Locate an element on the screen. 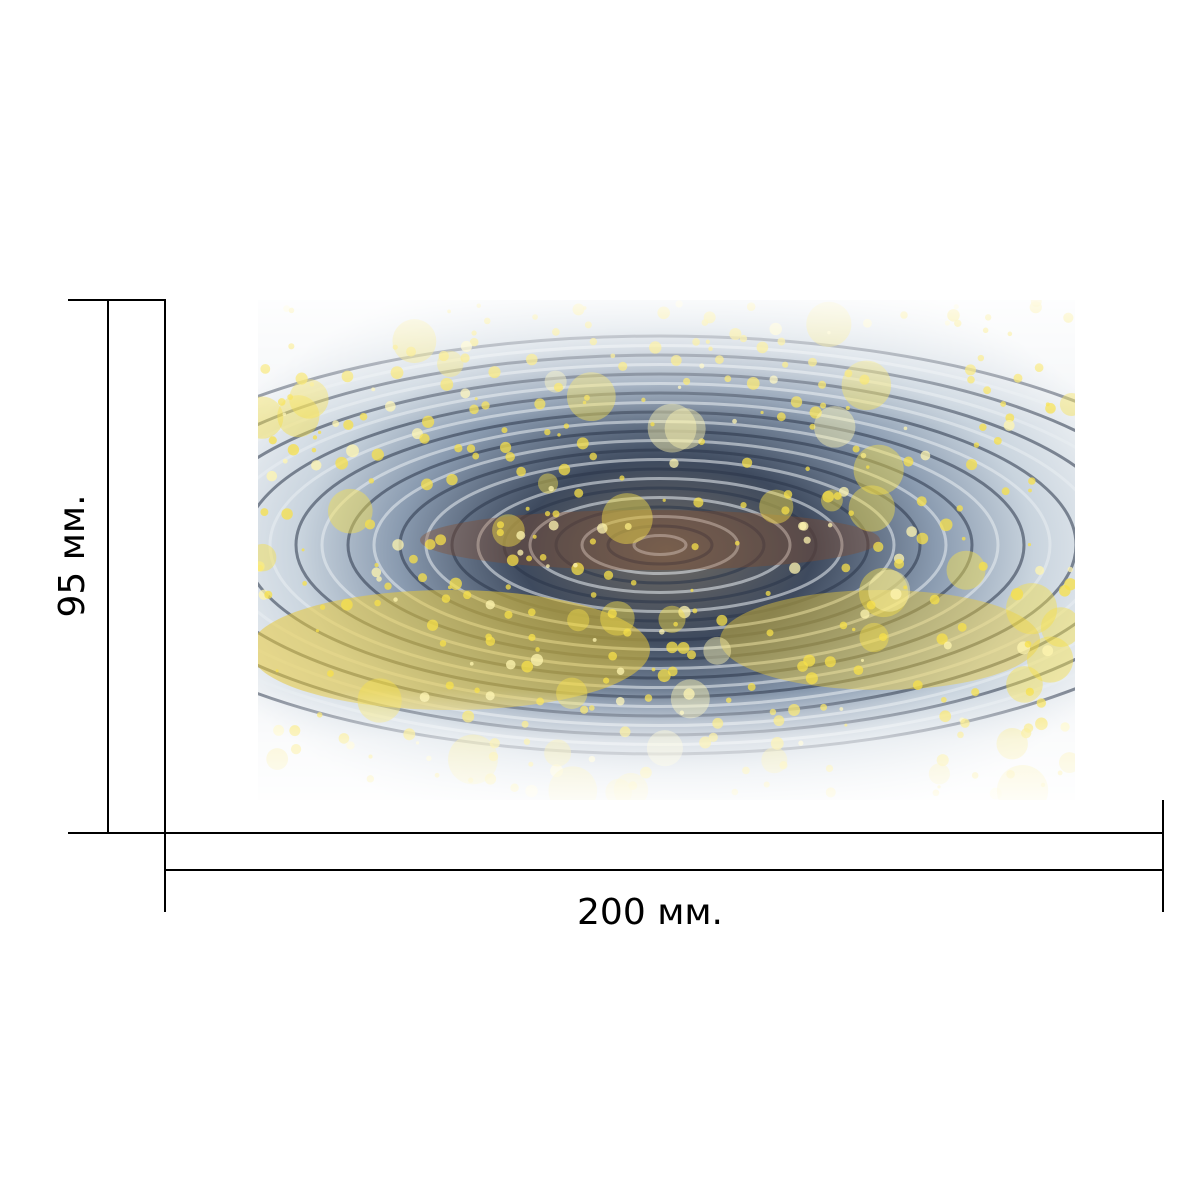 The height and width of the screenshot is (1200, 1200). width-dimension: 200 мм. is located at coordinates (664, 866).